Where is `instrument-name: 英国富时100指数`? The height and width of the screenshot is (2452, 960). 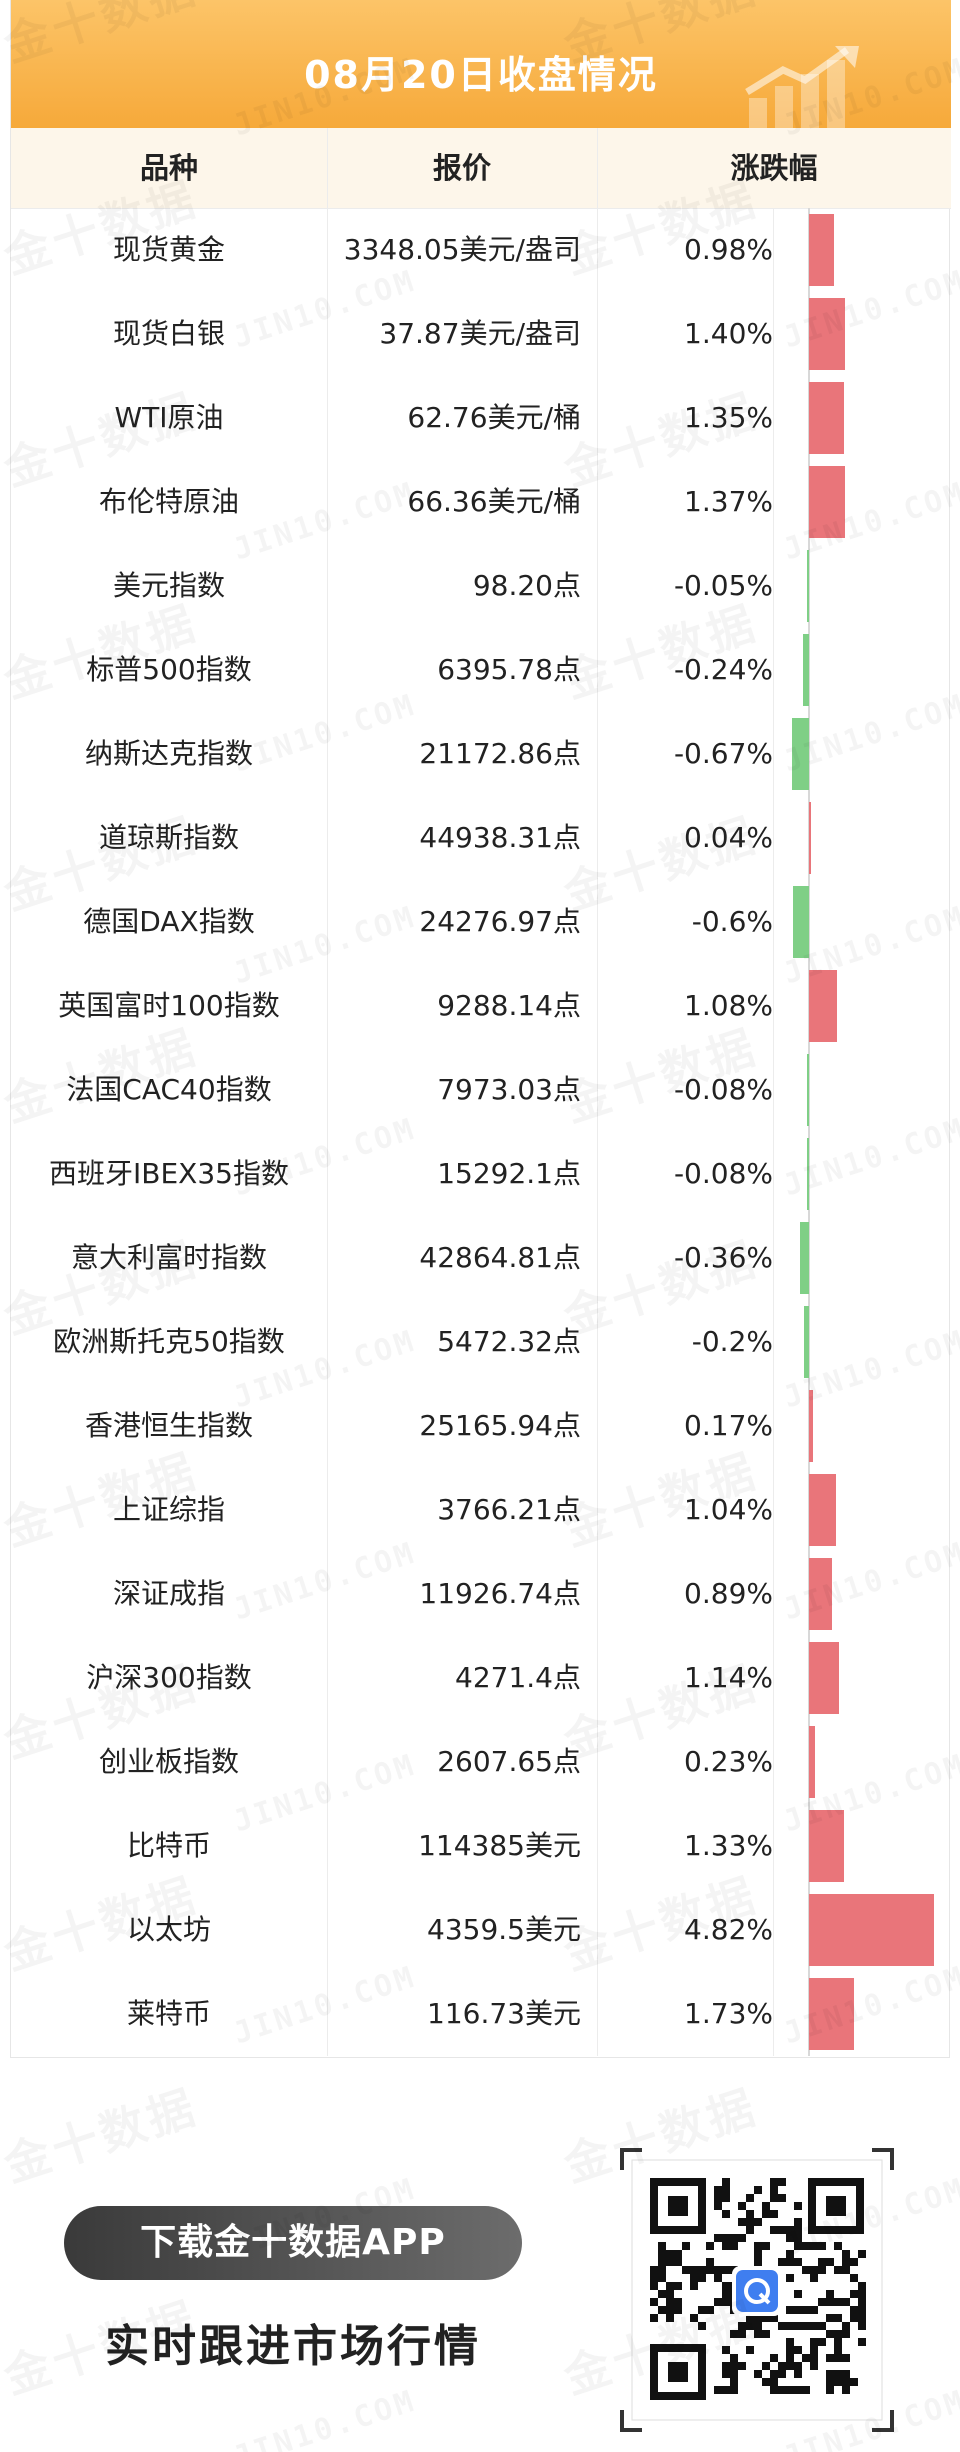 instrument-name: 英国富时100指数 is located at coordinates (169, 1005).